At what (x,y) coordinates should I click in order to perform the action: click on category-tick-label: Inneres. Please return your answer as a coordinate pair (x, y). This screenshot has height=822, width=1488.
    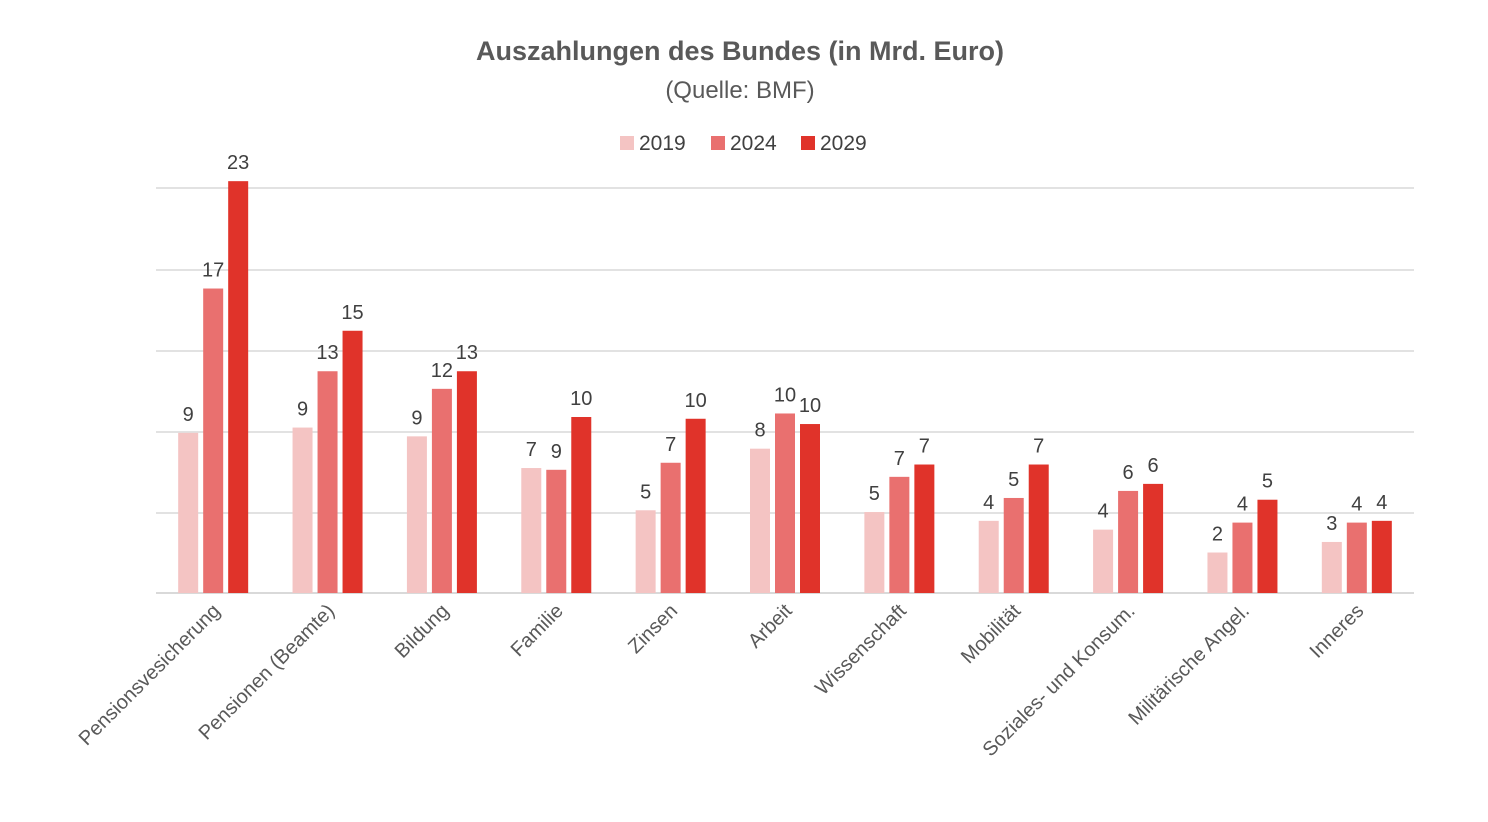
    Looking at the image, I should click on (1337, 631).